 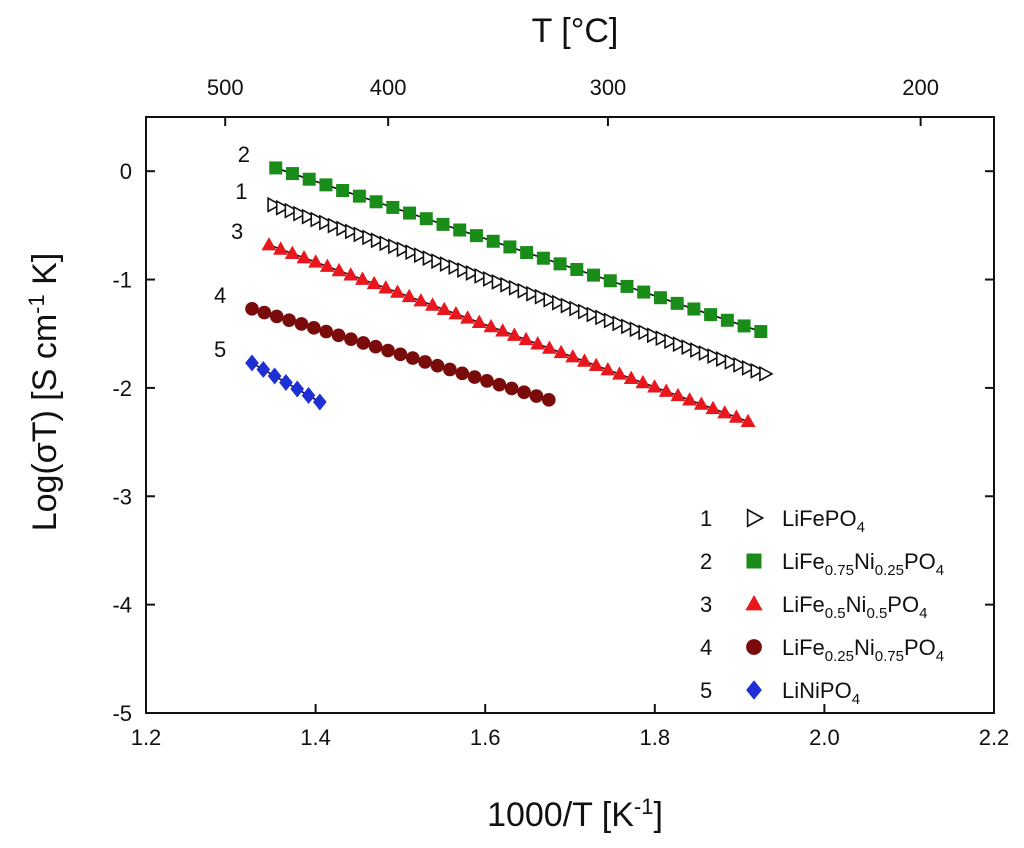 I want to click on legend-label: LiFe0.5Ni0.5PO4, so click(x=854, y=607).